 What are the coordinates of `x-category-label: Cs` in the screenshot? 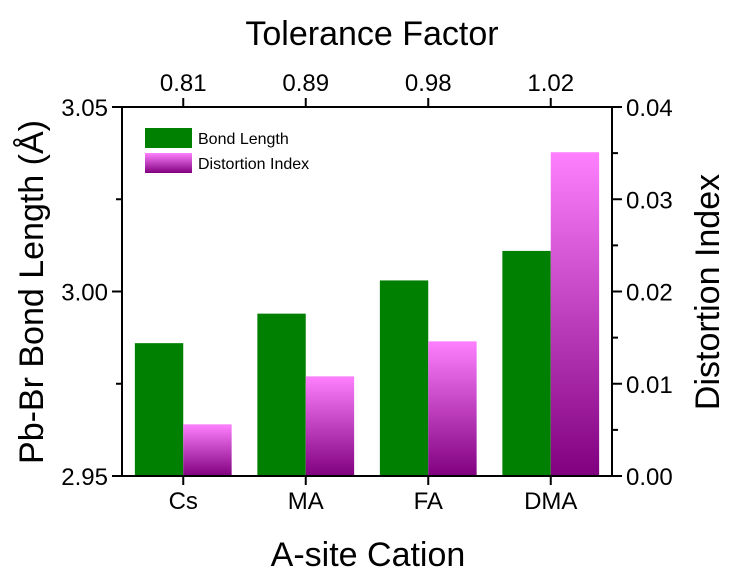 It's located at (183, 501).